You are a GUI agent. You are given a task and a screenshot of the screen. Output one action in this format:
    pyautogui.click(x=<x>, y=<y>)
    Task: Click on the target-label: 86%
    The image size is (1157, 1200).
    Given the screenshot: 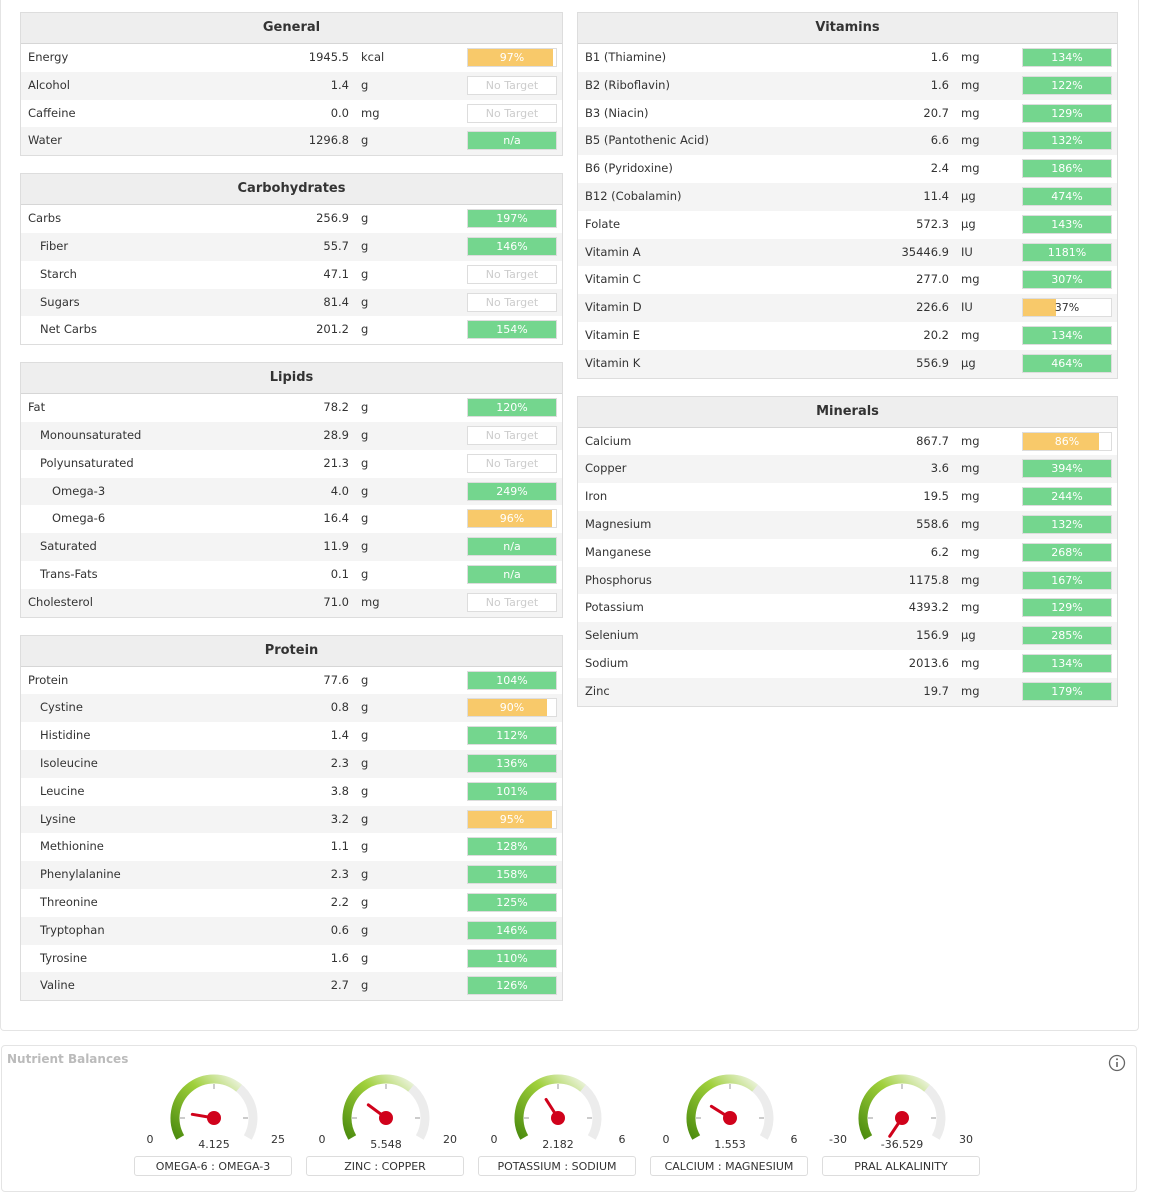 What is the action you would take?
    pyautogui.click(x=1067, y=441)
    